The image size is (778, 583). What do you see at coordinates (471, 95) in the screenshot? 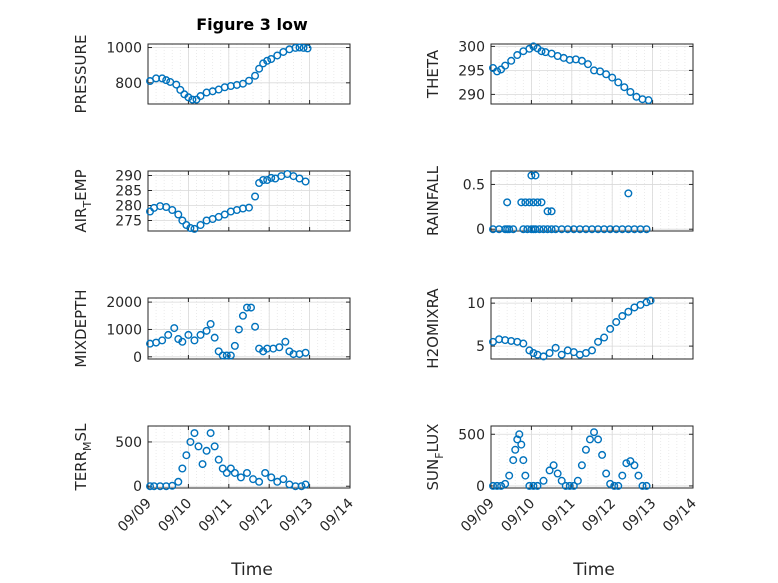
I see `y-tick-label: 290` at bounding box center [471, 95].